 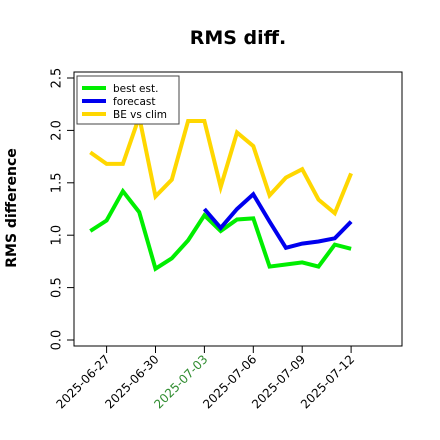 I want to click on y-tick-label: 0.0, so click(x=57, y=340).